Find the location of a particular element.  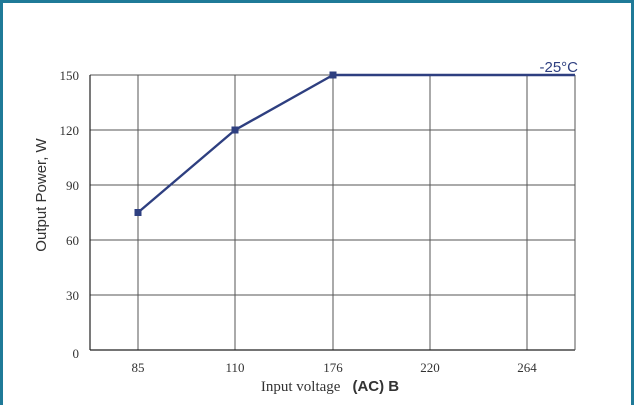

x-tick-label-176: 176 is located at coordinates (333, 367).